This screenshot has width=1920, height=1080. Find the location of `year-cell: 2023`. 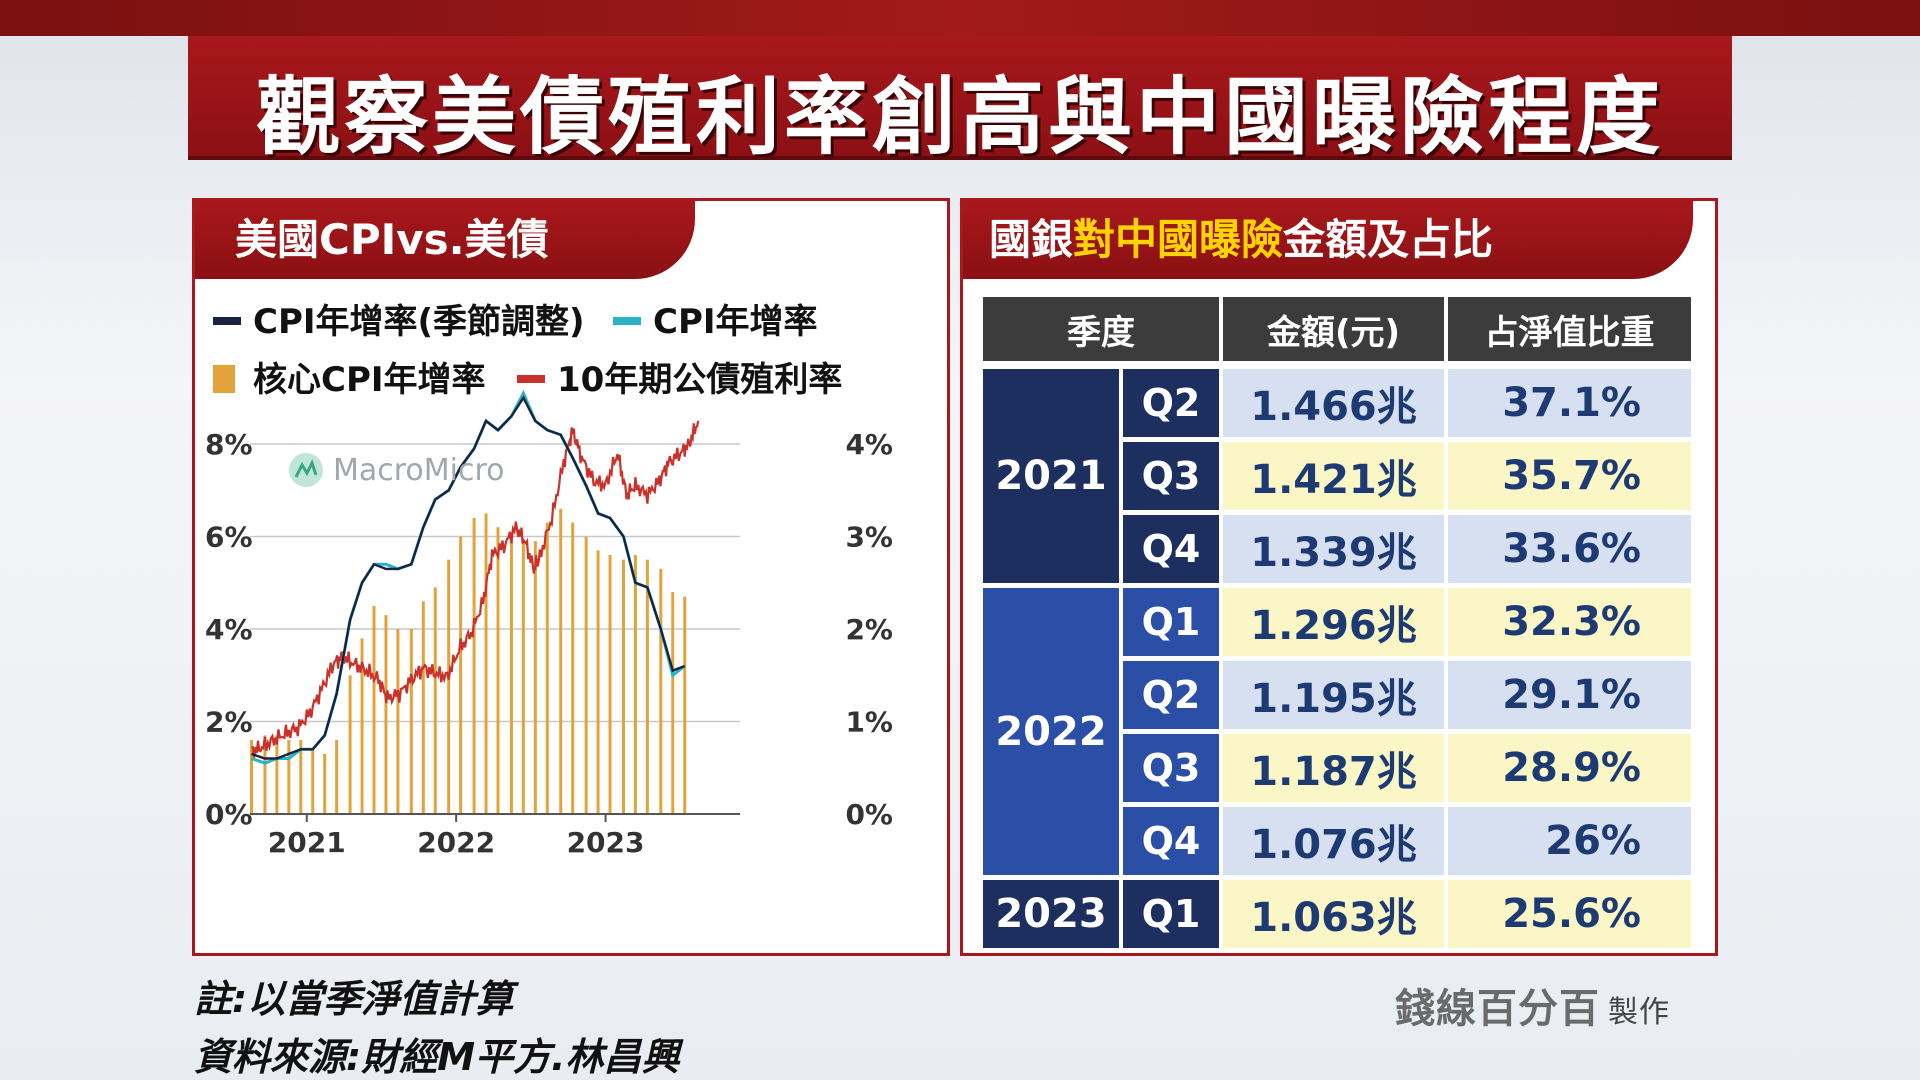

year-cell: 2023 is located at coordinates (1051, 914).